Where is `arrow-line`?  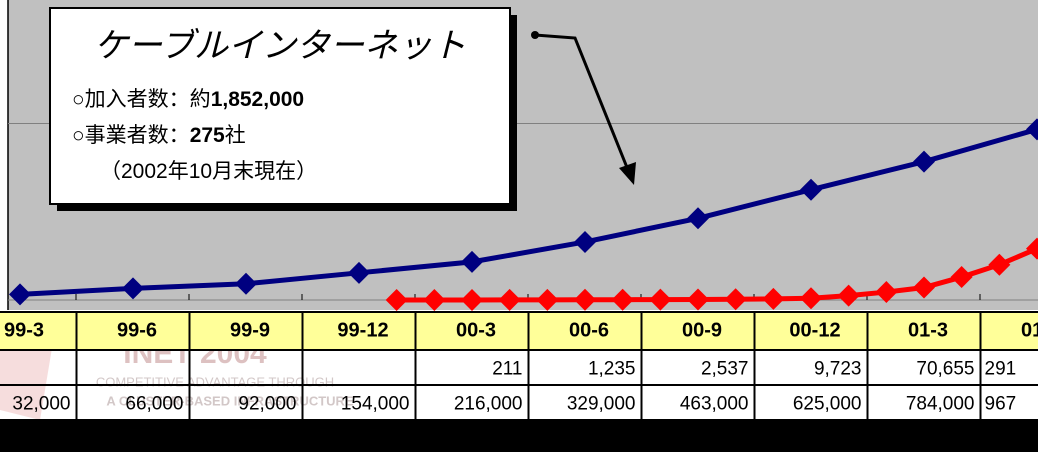
arrow-line is located at coordinates (582, 102).